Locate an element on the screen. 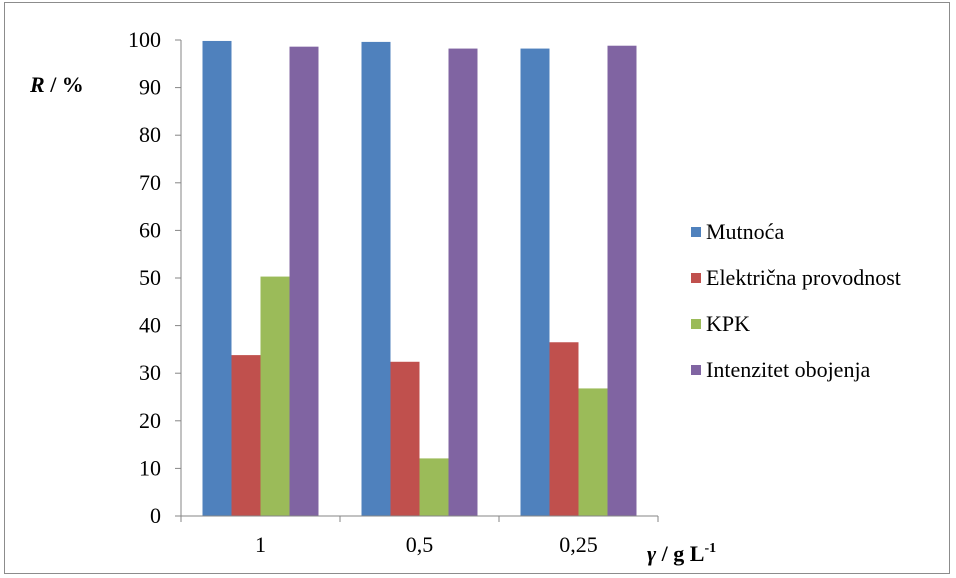 Image resolution: width=956 pixels, height=578 pixels. y-tick-label: 20 is located at coordinates (150, 420).